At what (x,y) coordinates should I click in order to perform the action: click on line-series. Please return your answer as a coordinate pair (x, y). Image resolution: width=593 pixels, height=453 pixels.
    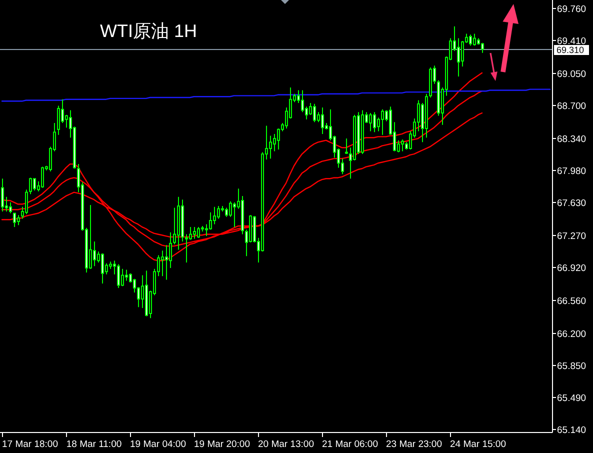
    Looking at the image, I should click on (276, 95).